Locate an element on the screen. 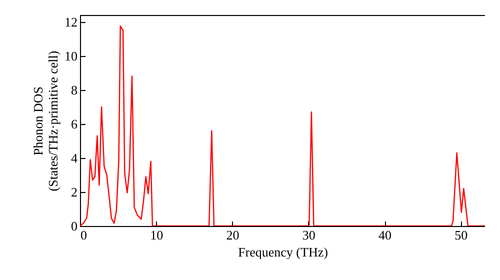 This screenshot has width=500, height=280. y-tick-label: 10 is located at coordinates (71, 56).